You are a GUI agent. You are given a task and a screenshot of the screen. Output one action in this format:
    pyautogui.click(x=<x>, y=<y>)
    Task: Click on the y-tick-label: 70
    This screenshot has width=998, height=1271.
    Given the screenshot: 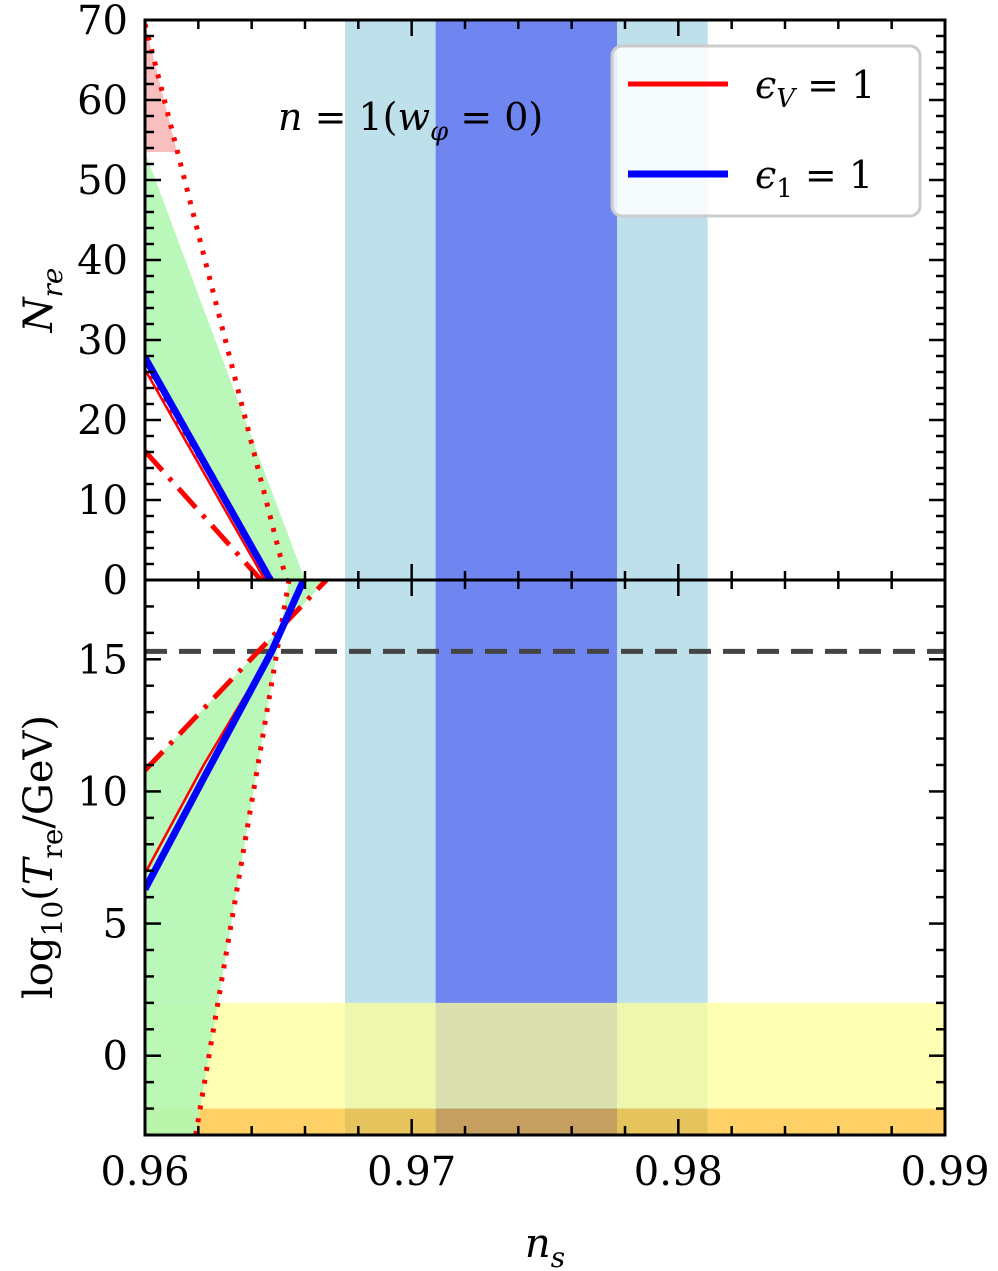 What is the action you would take?
    pyautogui.click(x=102, y=22)
    